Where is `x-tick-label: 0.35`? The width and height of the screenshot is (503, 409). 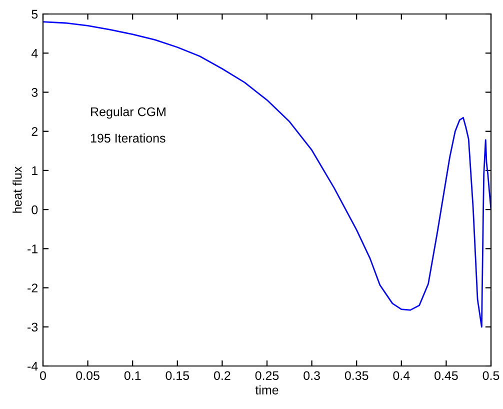 x-tick-label: 0.35 is located at coordinates (356, 375).